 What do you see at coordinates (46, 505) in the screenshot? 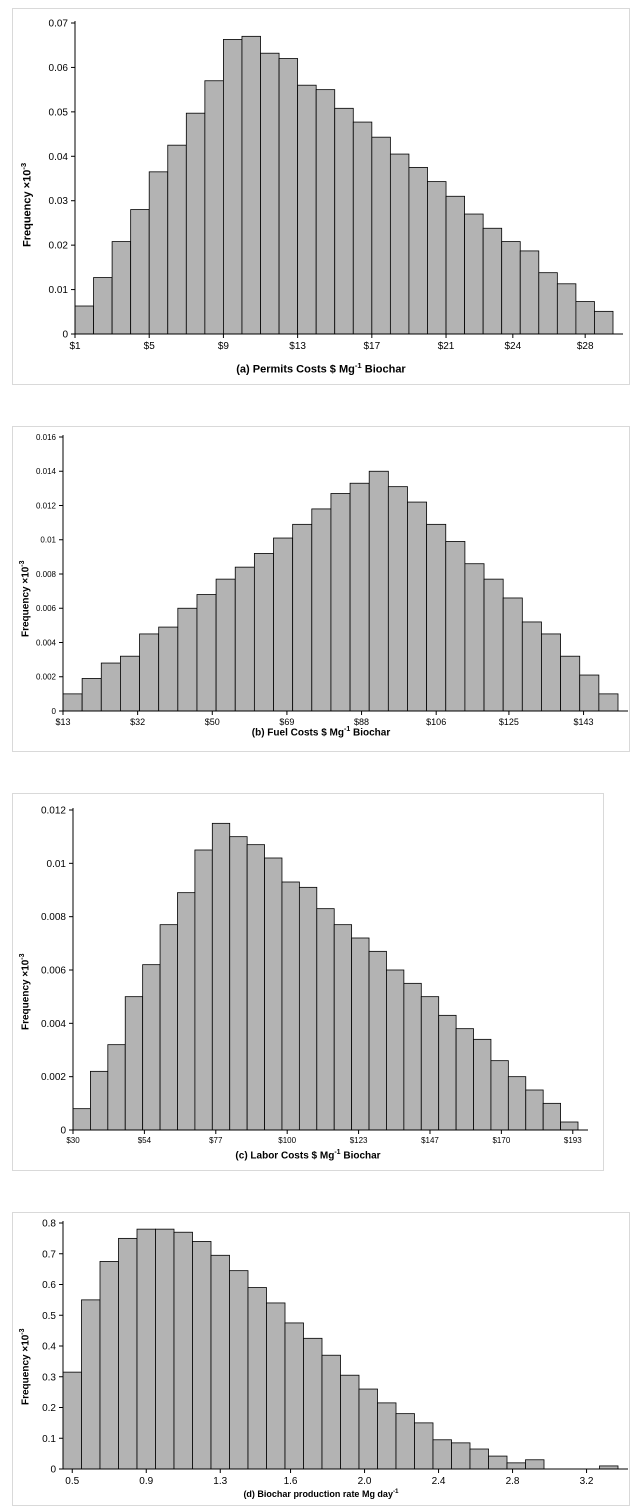
I see `y-tick-label: 0.012` at bounding box center [46, 505].